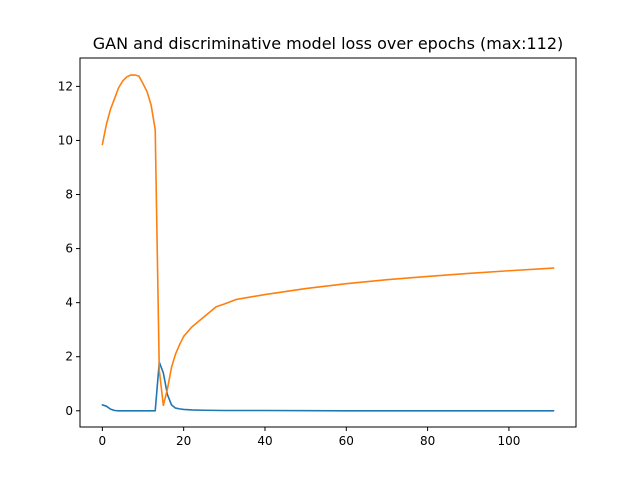  Describe the element at coordinates (508, 441) in the screenshot. I see `x-tick-label: 100` at that location.